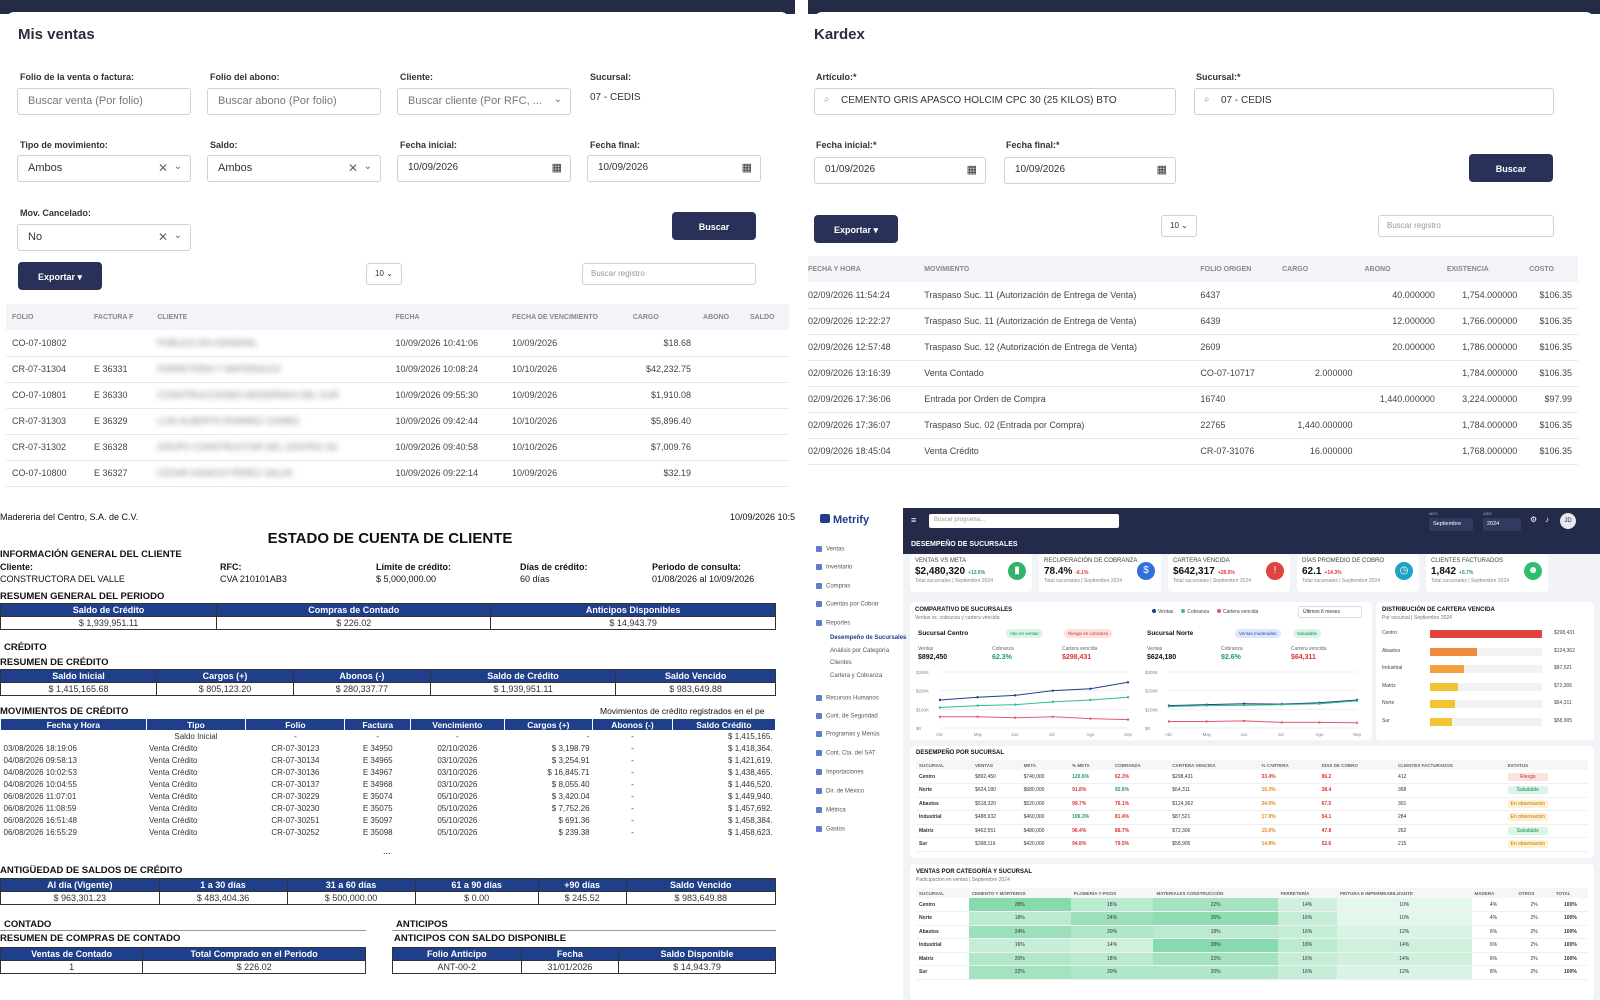  Describe the element at coordinates (1330, 612) in the screenshot. I see `period-select: Últimos 6 meses` at that location.